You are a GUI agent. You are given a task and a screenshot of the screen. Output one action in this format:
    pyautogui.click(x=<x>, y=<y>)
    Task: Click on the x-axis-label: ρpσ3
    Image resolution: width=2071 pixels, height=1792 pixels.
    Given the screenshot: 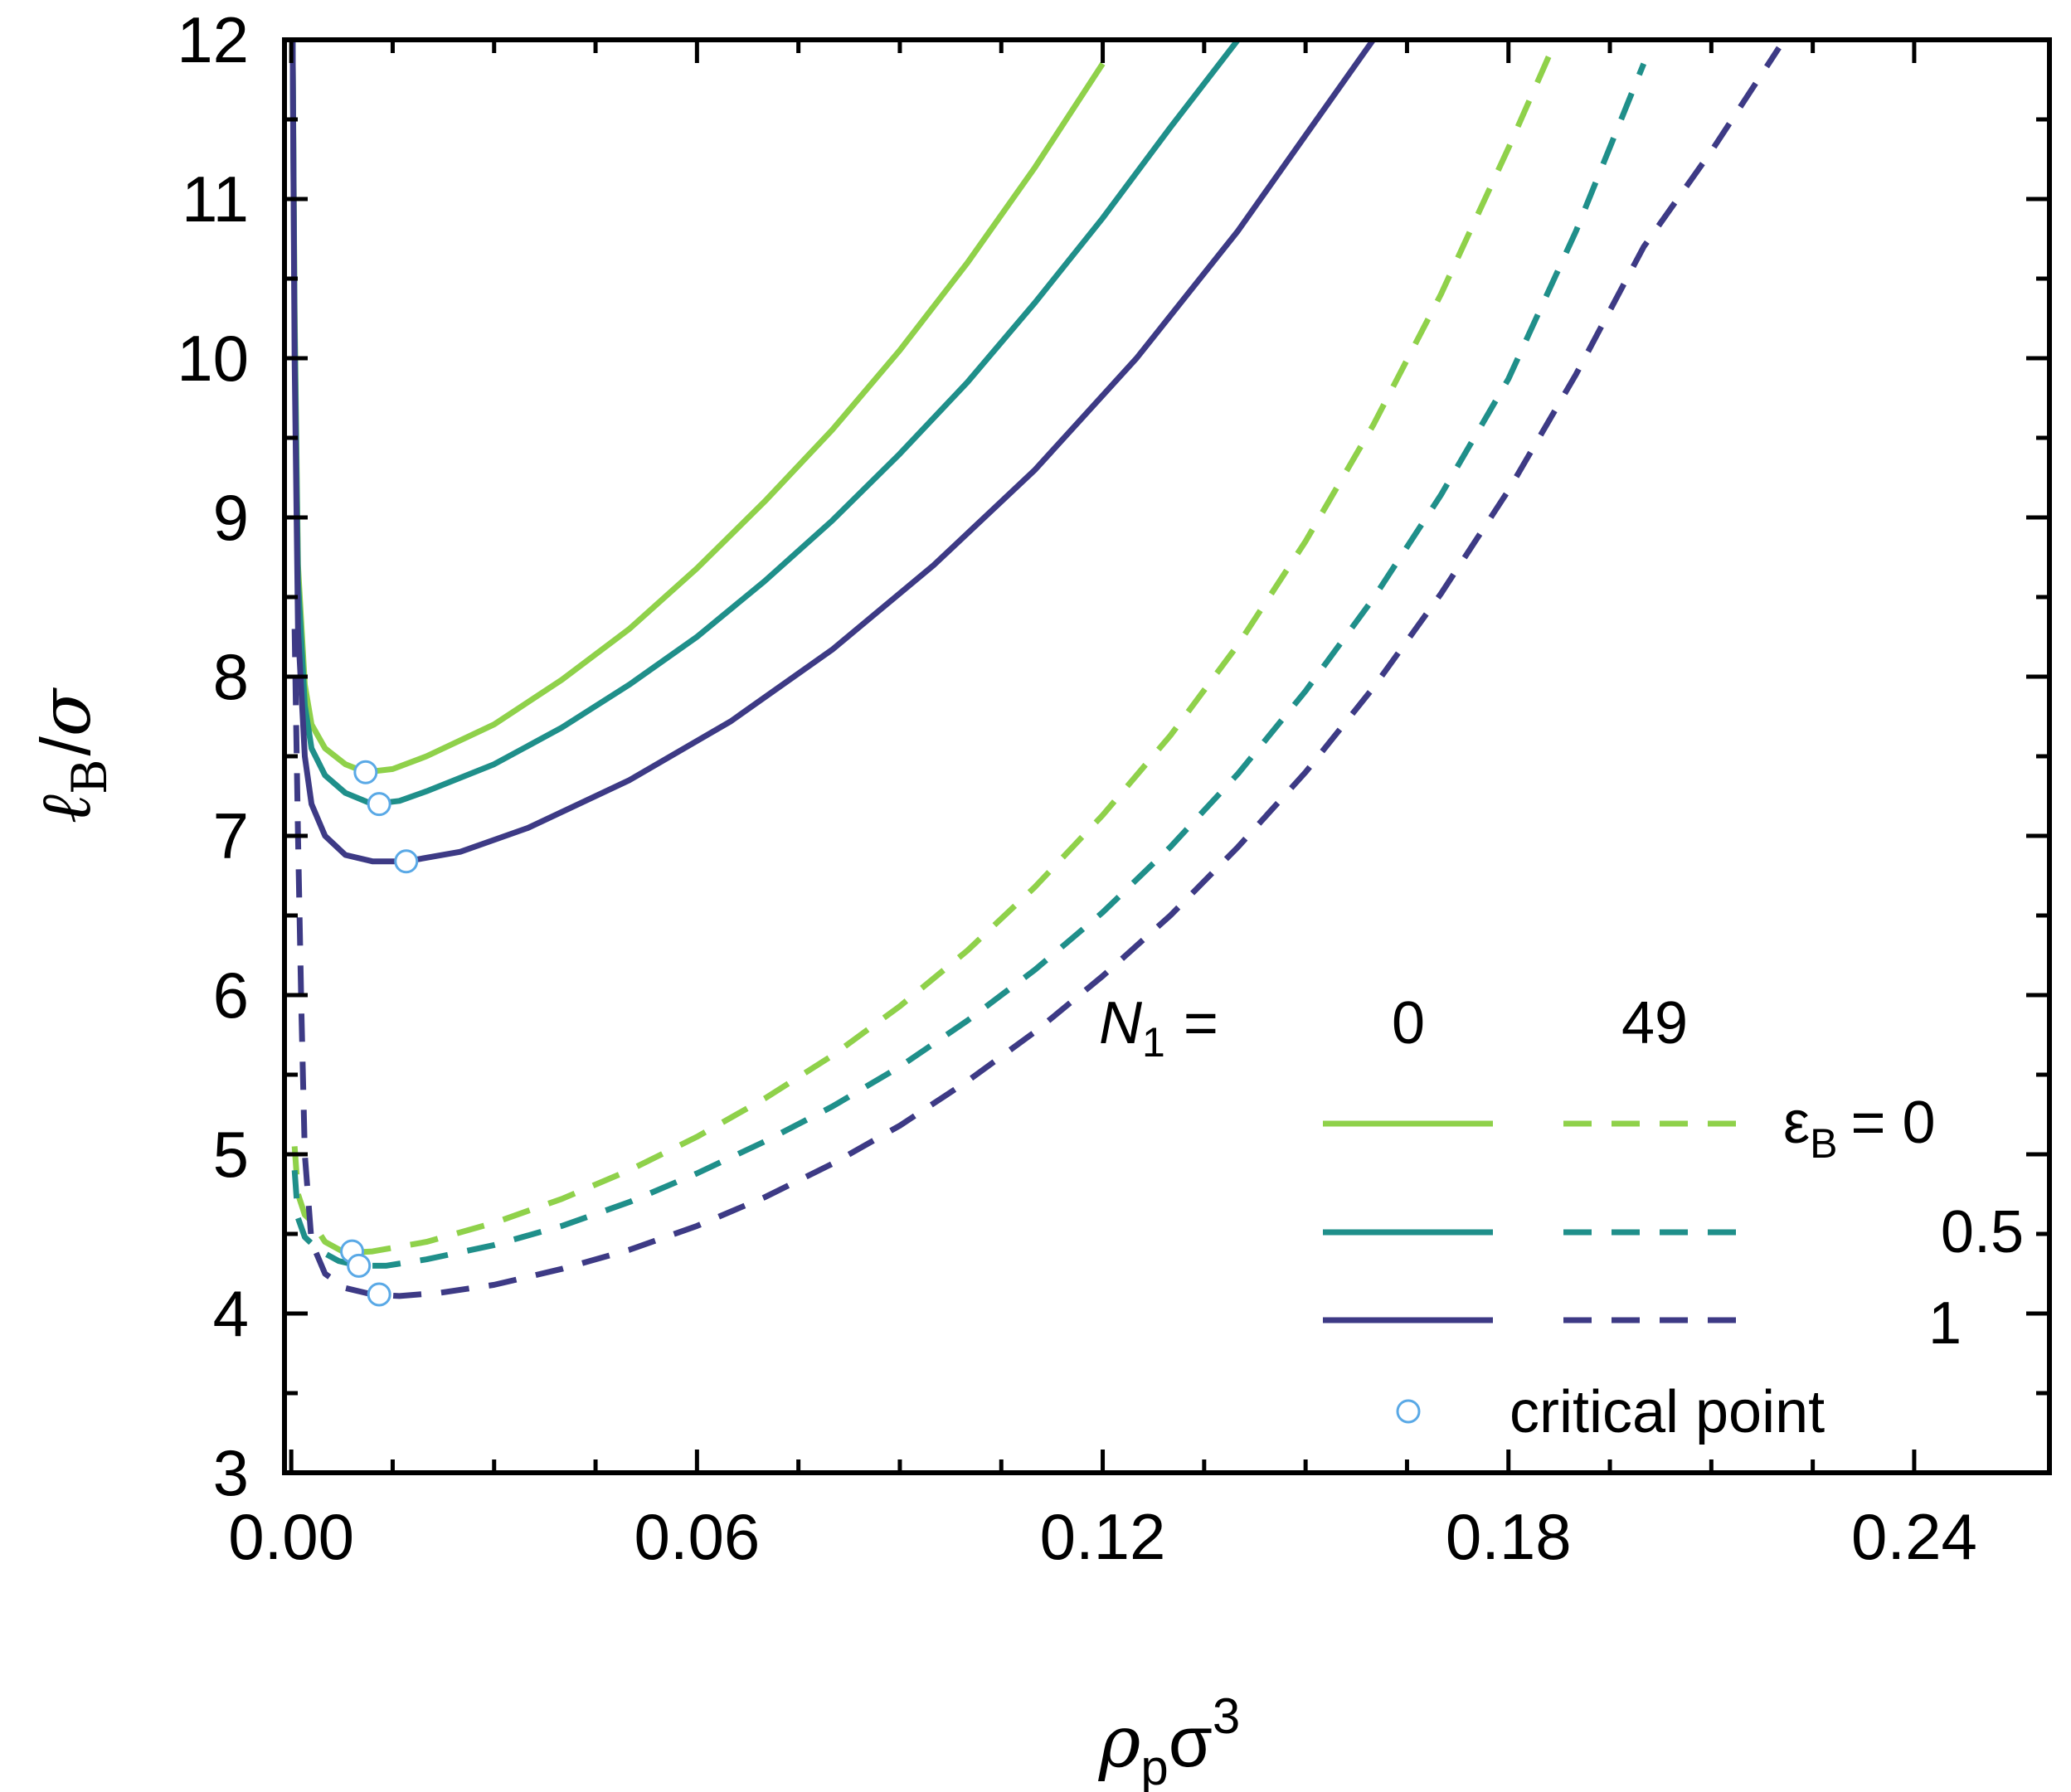 What is the action you would take?
    pyautogui.click(x=1169, y=1740)
    